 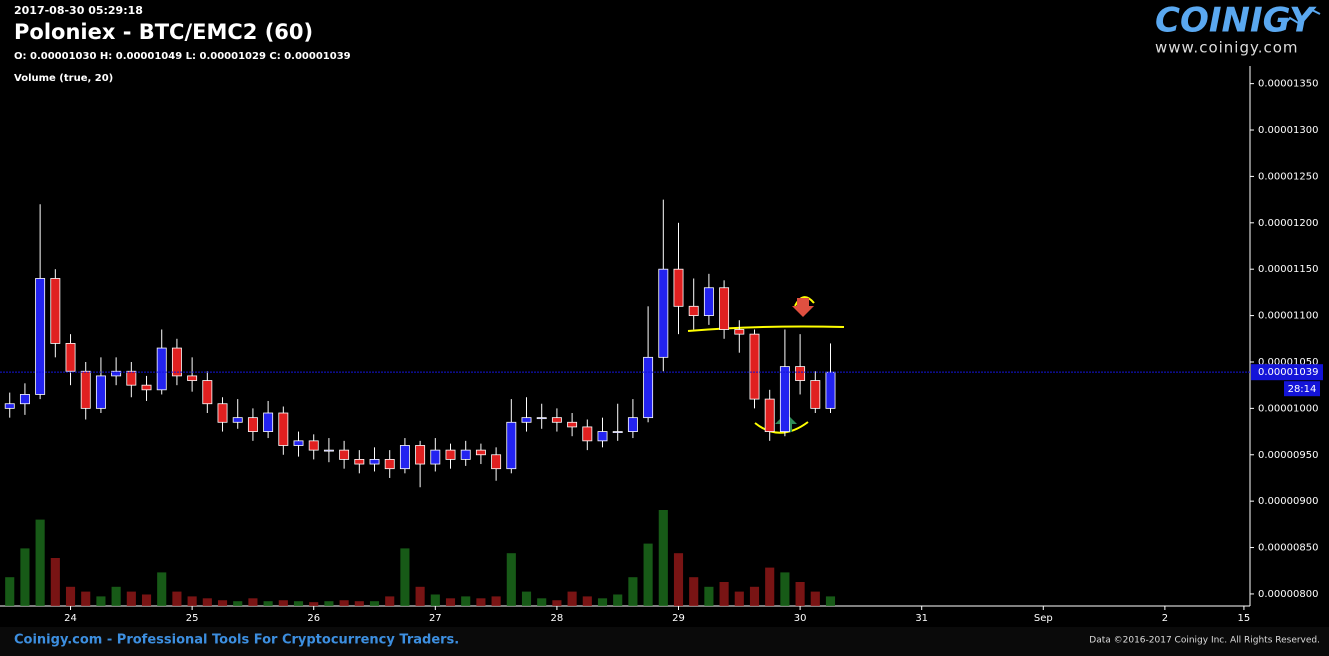 I want to click on sell-arrow, so click(x=803, y=307).